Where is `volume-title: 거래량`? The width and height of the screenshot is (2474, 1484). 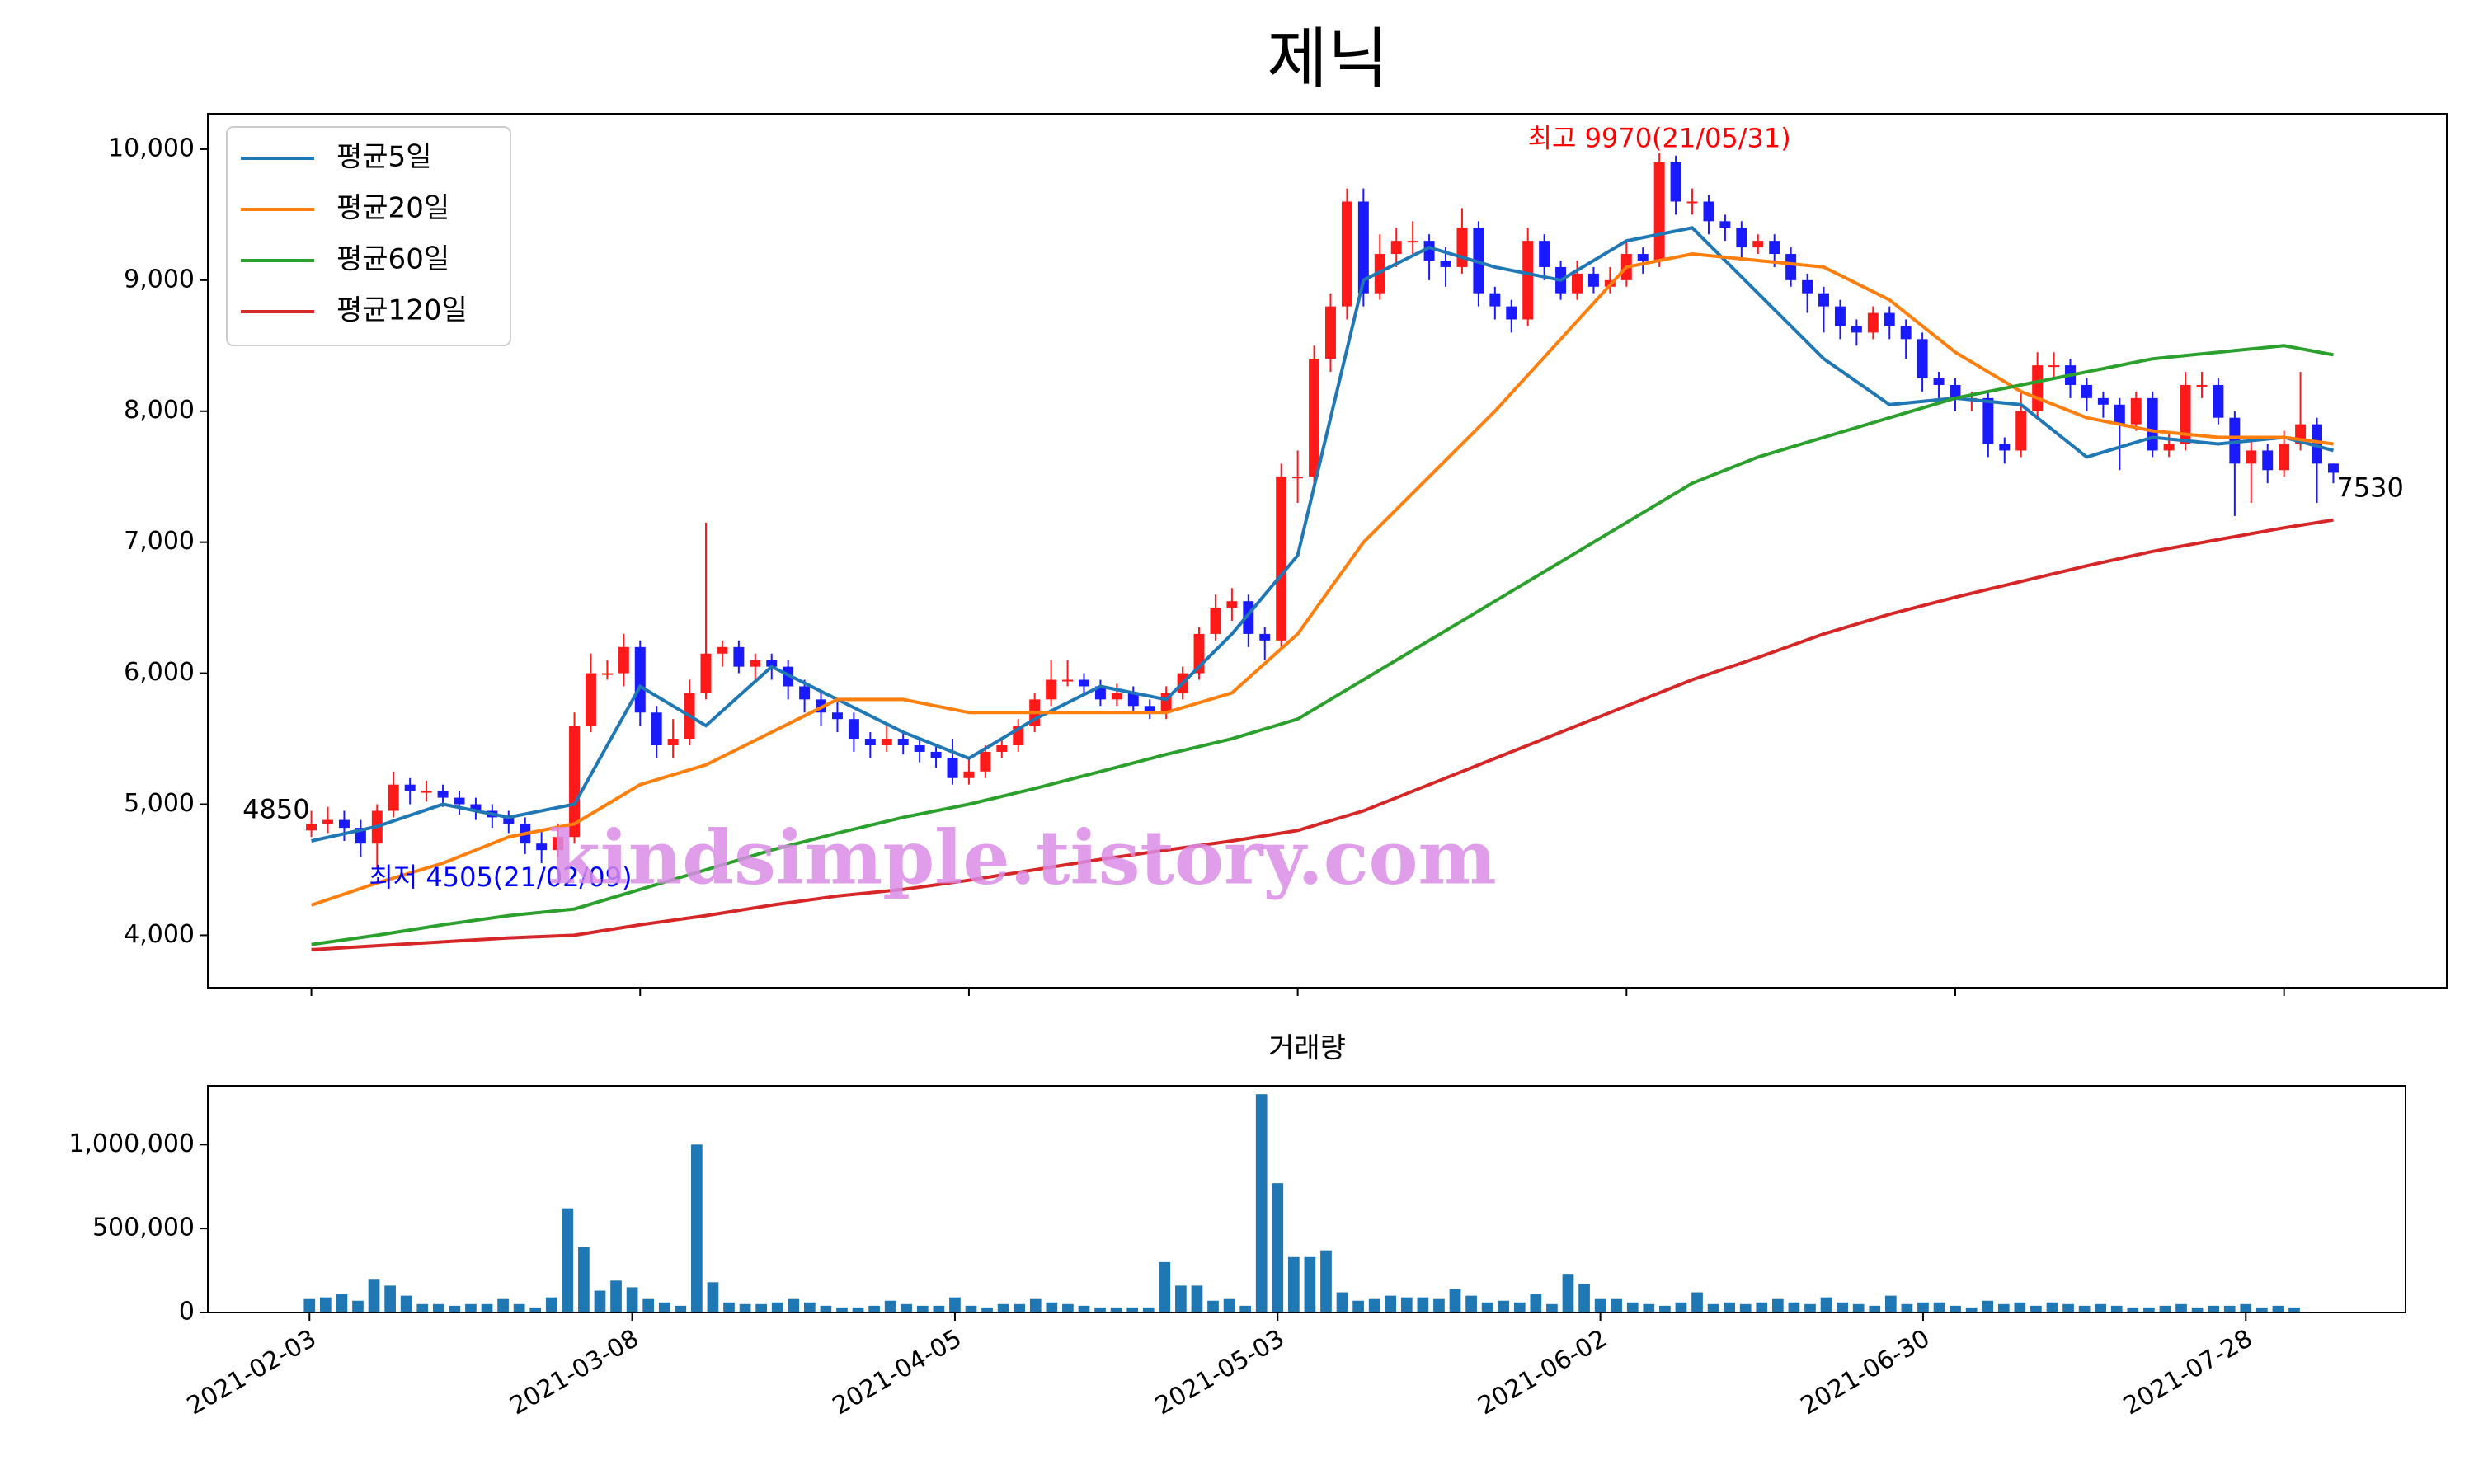 volume-title: 거래량 is located at coordinates (1307, 1048).